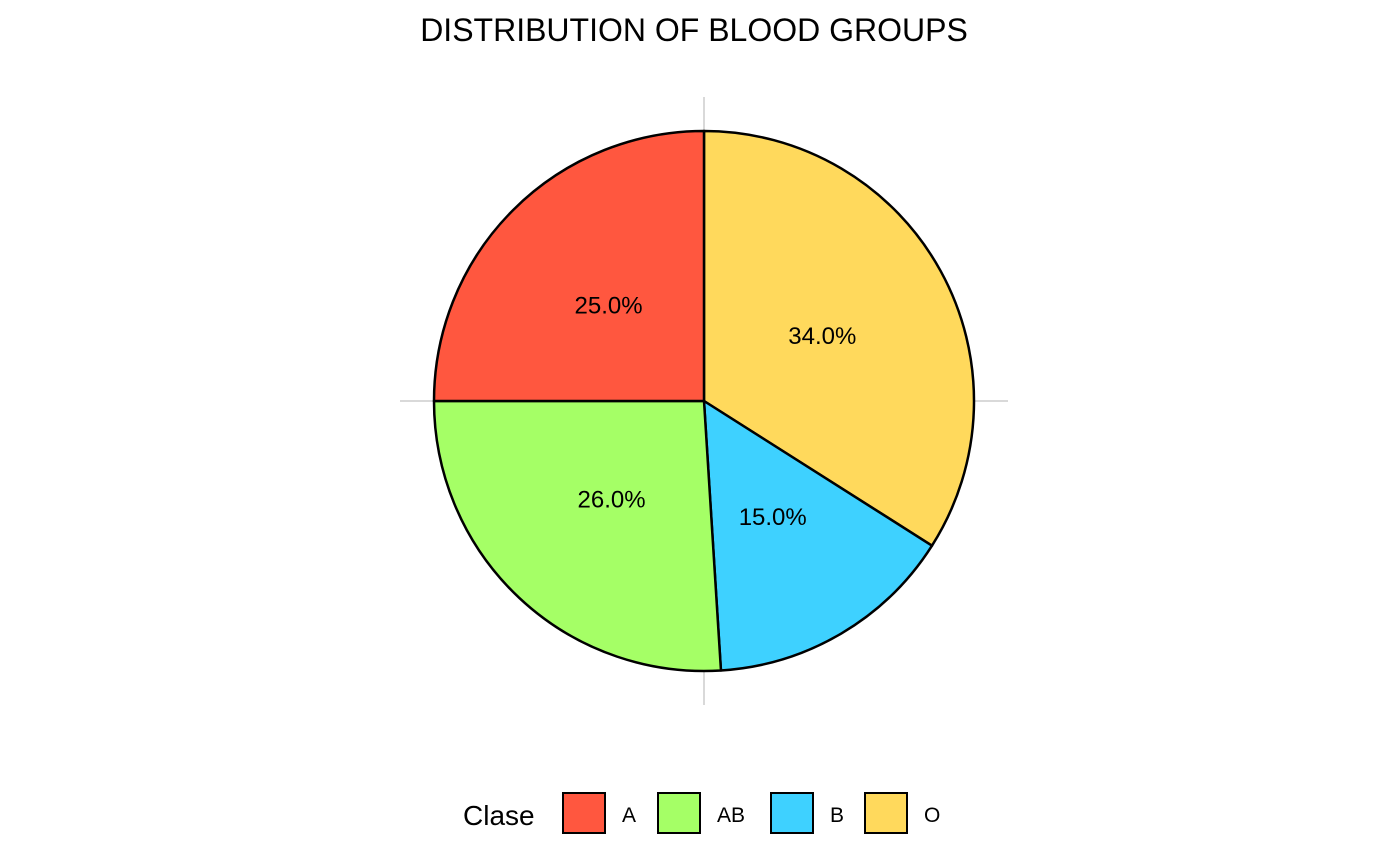  I want to click on pie-slice-b, so click(818, 535).